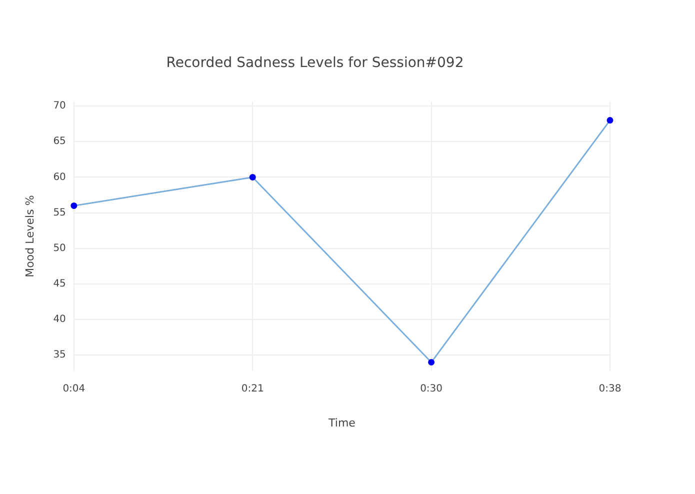  Describe the element at coordinates (59, 284) in the screenshot. I see `y-tick-label: 45` at that location.